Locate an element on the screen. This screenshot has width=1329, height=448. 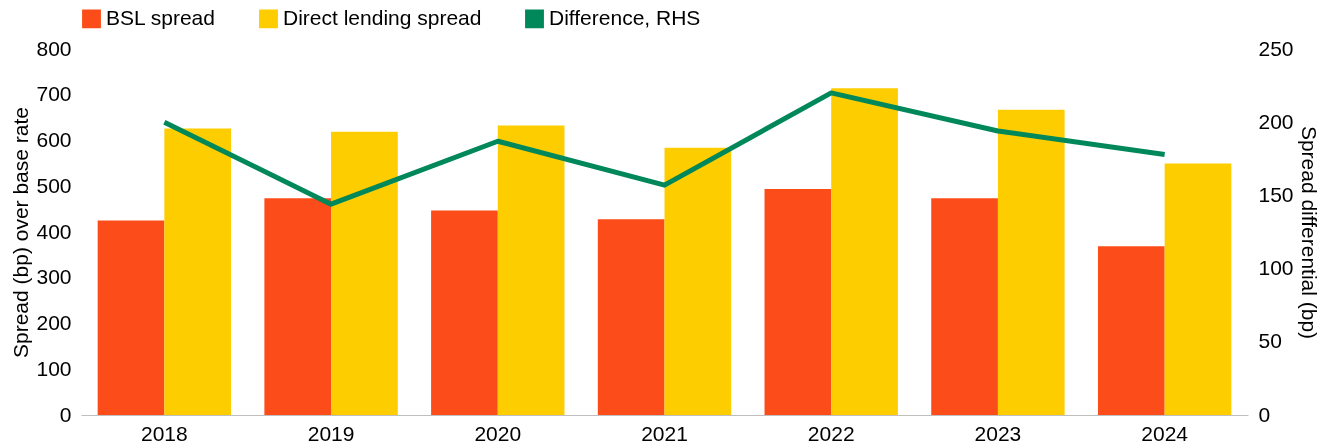
y2-axis-title: Spread differential (bp) is located at coordinates (1309, 232).